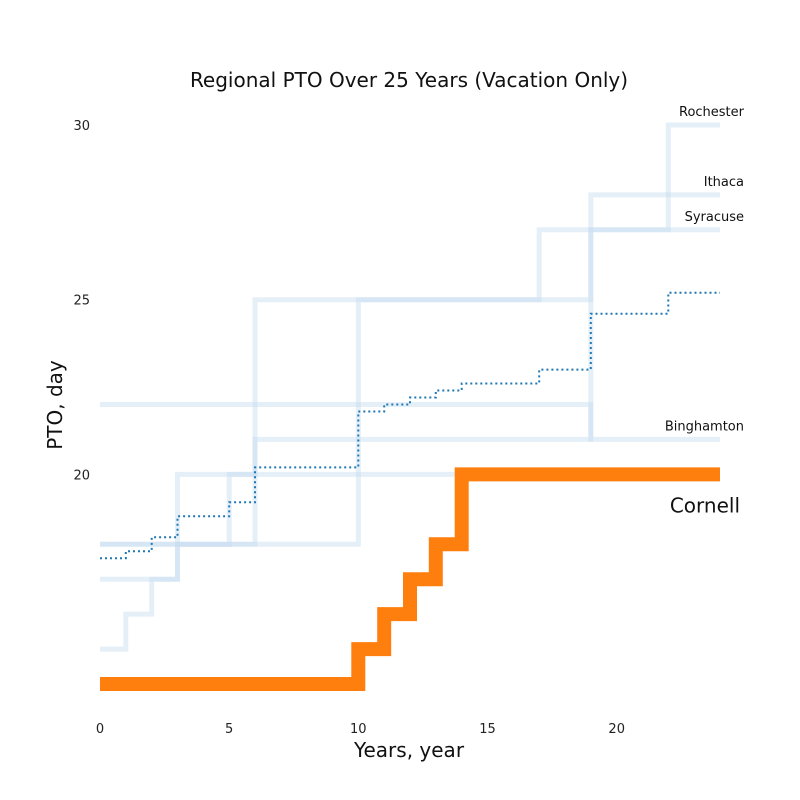 The width and height of the screenshot is (800, 800). Describe the element at coordinates (55, 405) in the screenshot. I see `y-axis-title: PTO, day` at that location.